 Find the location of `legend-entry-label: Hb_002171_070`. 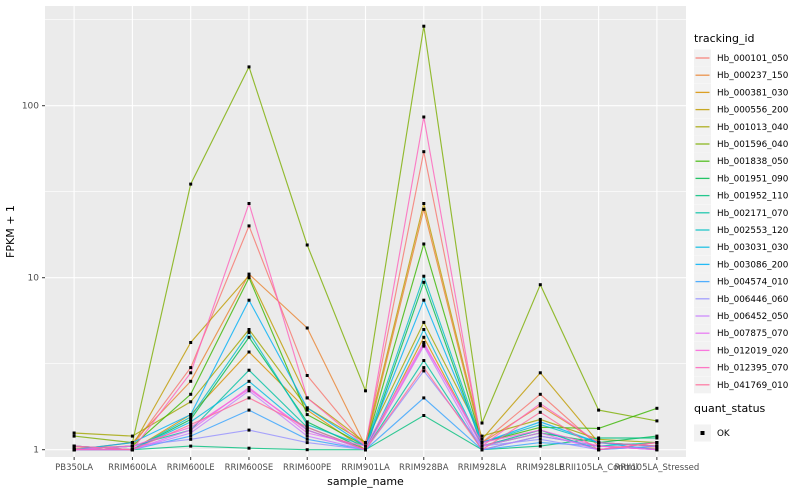

legend-entry-label: Hb_002171_070 is located at coordinates (753, 214).